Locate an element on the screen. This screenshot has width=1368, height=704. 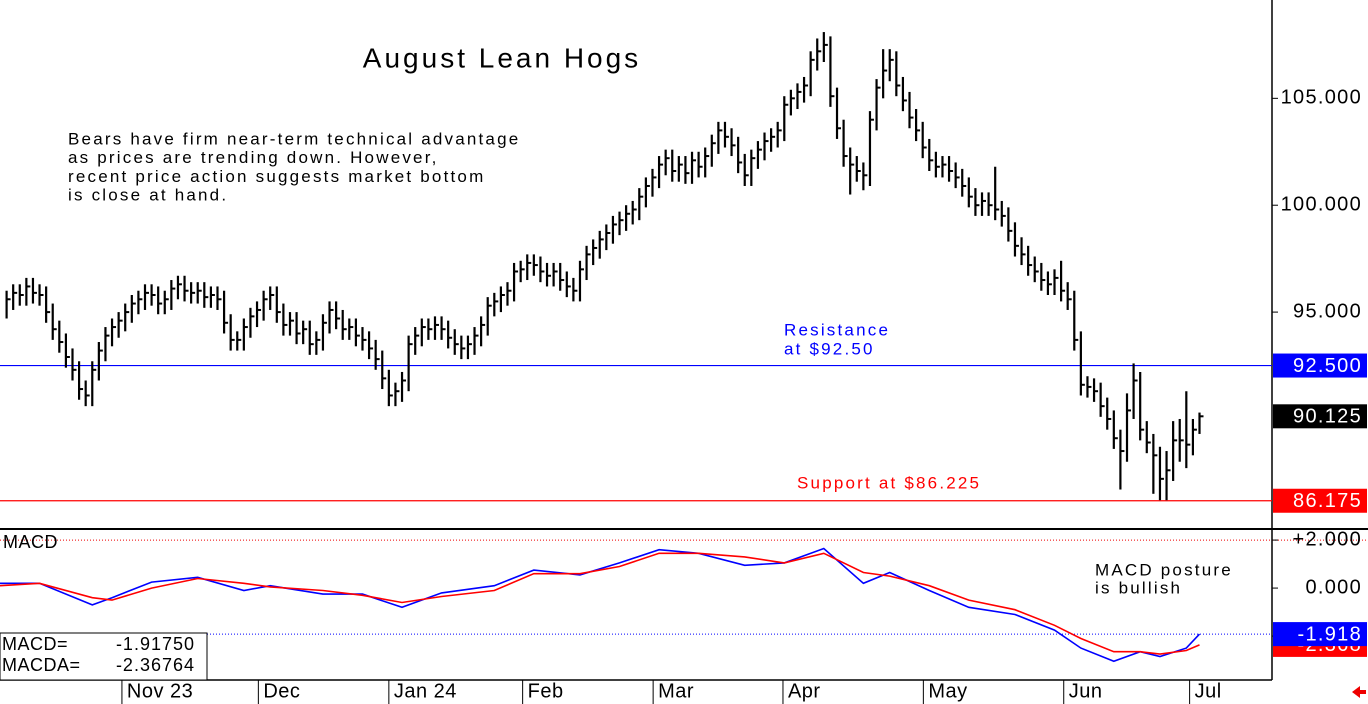
x-tick-label: Feb is located at coordinates (546, 691).